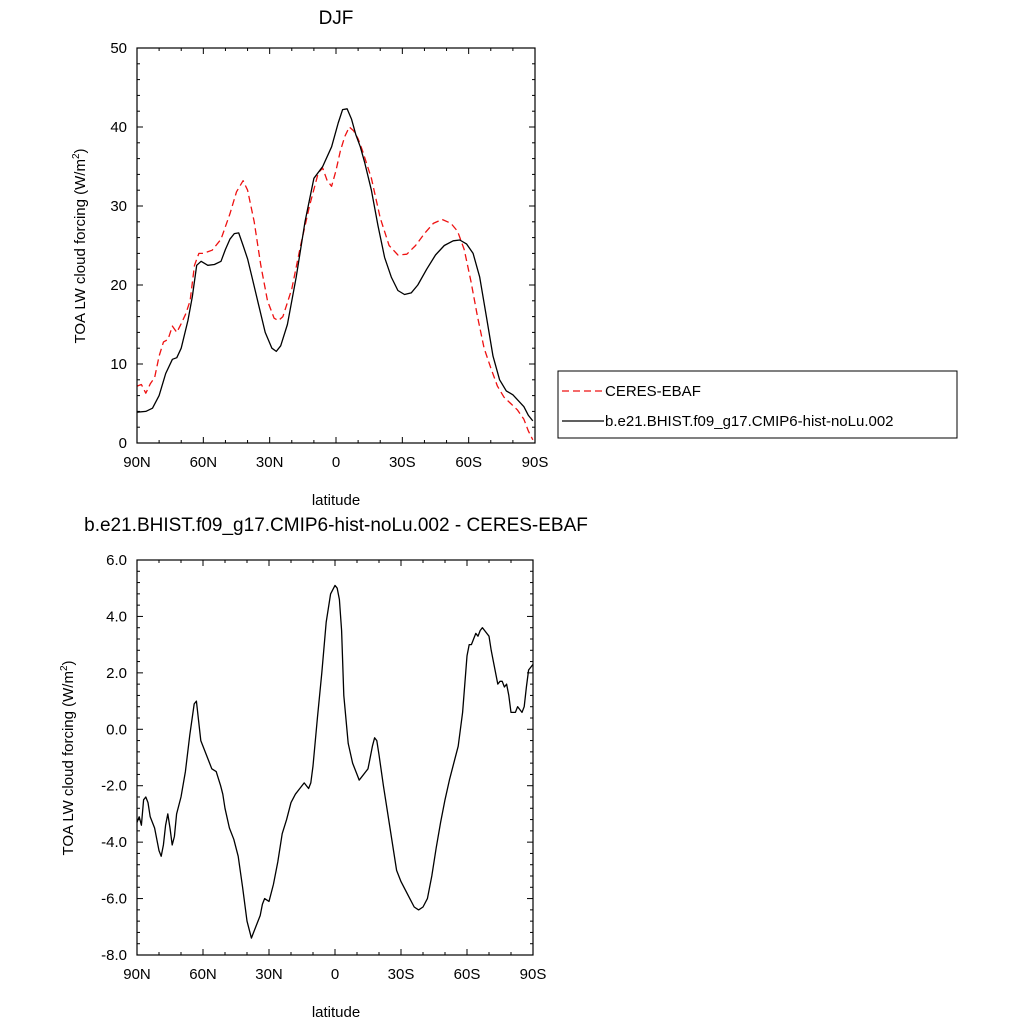 The width and height of the screenshot is (1024, 1024). I want to click on bottom-y-tick-label: 2.0, so click(116, 673).